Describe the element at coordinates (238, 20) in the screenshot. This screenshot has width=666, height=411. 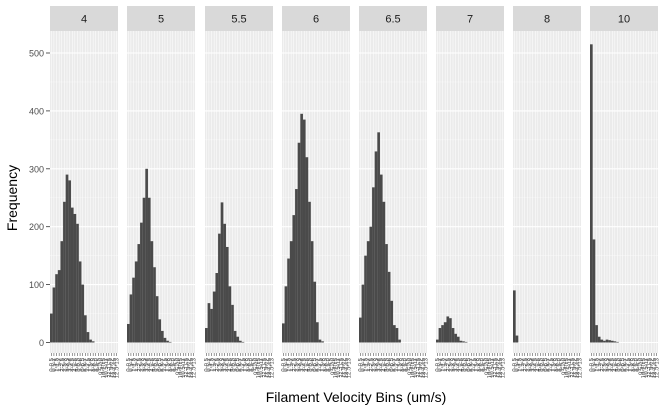
I see `facet-strip-label: 5.5` at that location.